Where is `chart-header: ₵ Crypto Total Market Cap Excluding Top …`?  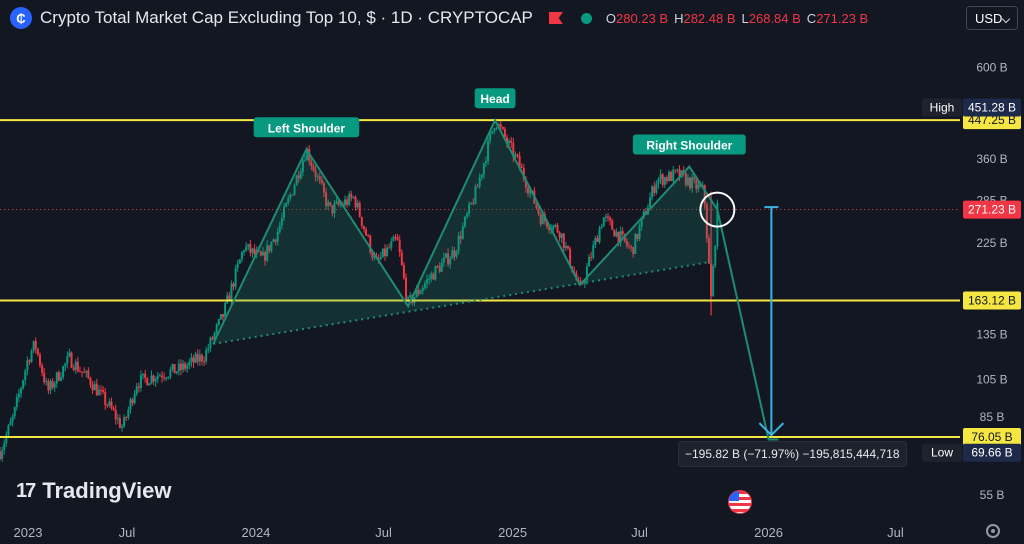 chart-header: ₵ Crypto Total Market Cap Excluding Top … is located at coordinates (434, 18).